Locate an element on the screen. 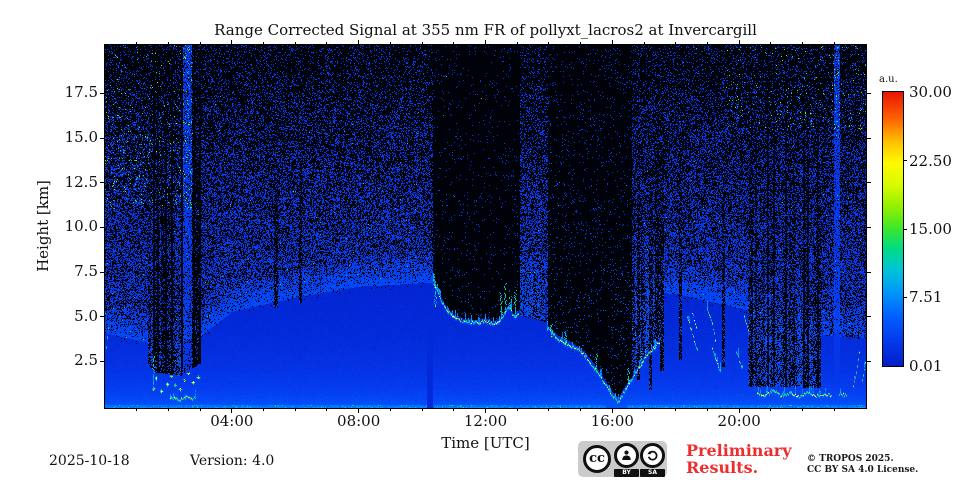 The width and height of the screenshot is (960, 480). copyright-block: © TROPOS 2025. CC BY SA 4.0 License. is located at coordinates (862, 465).